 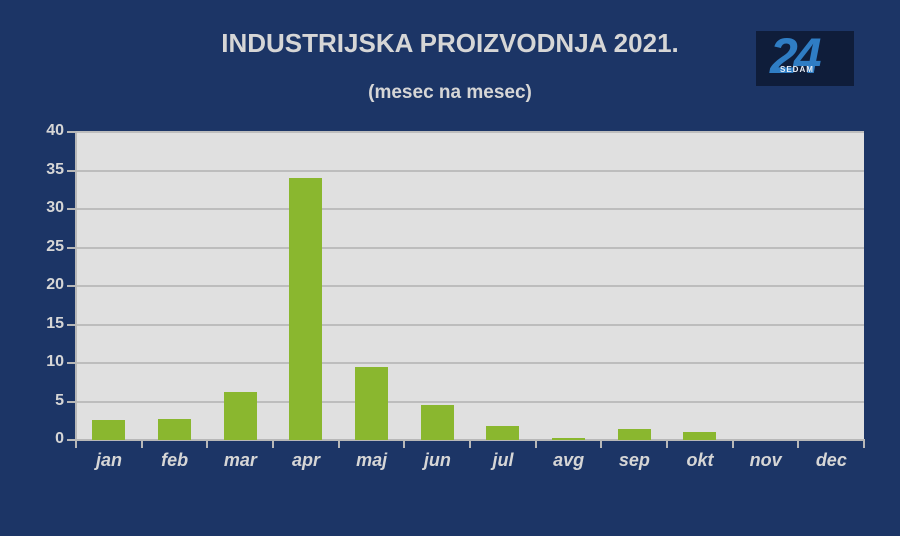 I want to click on y-axis, so click(x=76, y=287).